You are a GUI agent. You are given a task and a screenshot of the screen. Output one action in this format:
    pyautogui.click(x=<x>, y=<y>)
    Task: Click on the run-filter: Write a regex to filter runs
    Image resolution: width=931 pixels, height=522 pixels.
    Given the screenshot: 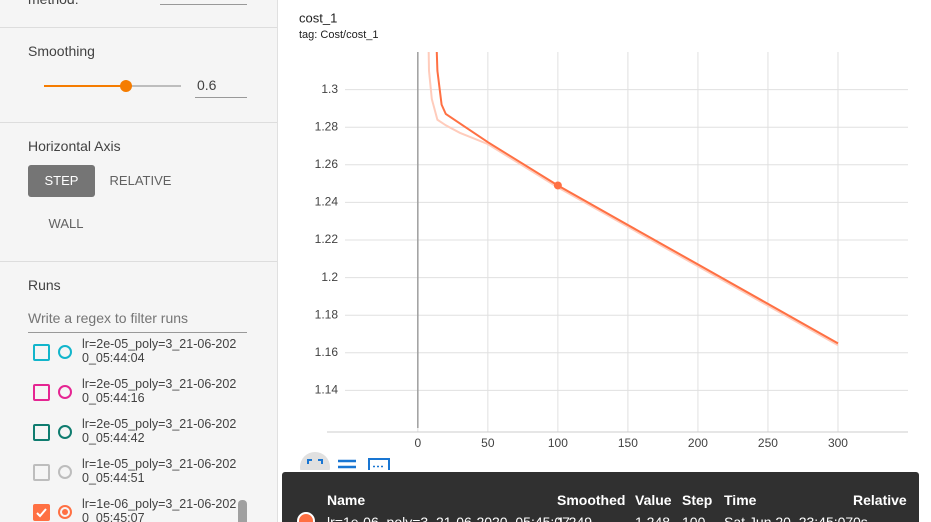 What is the action you would take?
    pyautogui.click(x=108, y=318)
    